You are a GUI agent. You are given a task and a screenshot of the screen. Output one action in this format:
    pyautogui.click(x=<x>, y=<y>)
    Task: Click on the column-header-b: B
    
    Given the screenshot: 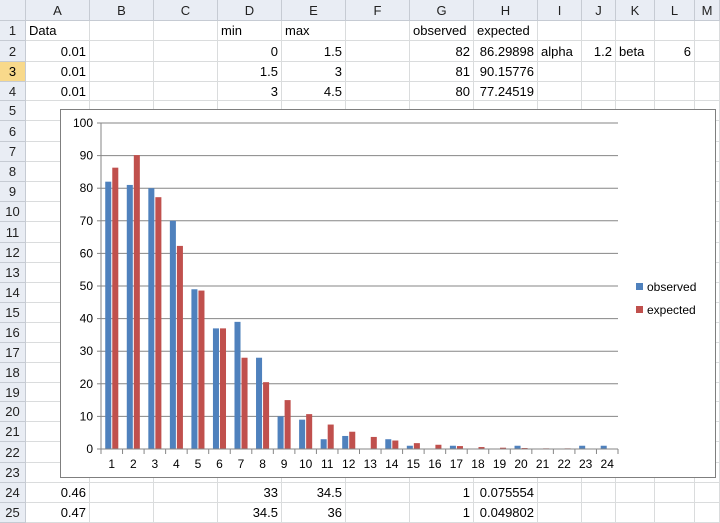 What is the action you would take?
    pyautogui.click(x=122, y=10)
    